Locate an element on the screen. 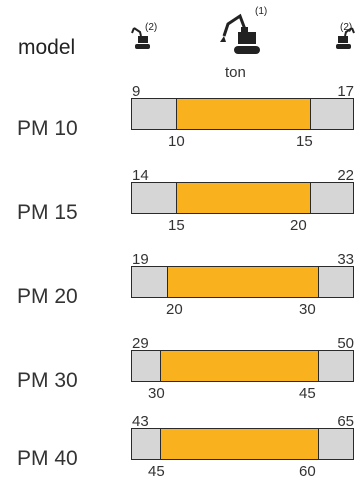 The width and height of the screenshot is (356, 497). inner-max: 15 is located at coordinates (304, 141).